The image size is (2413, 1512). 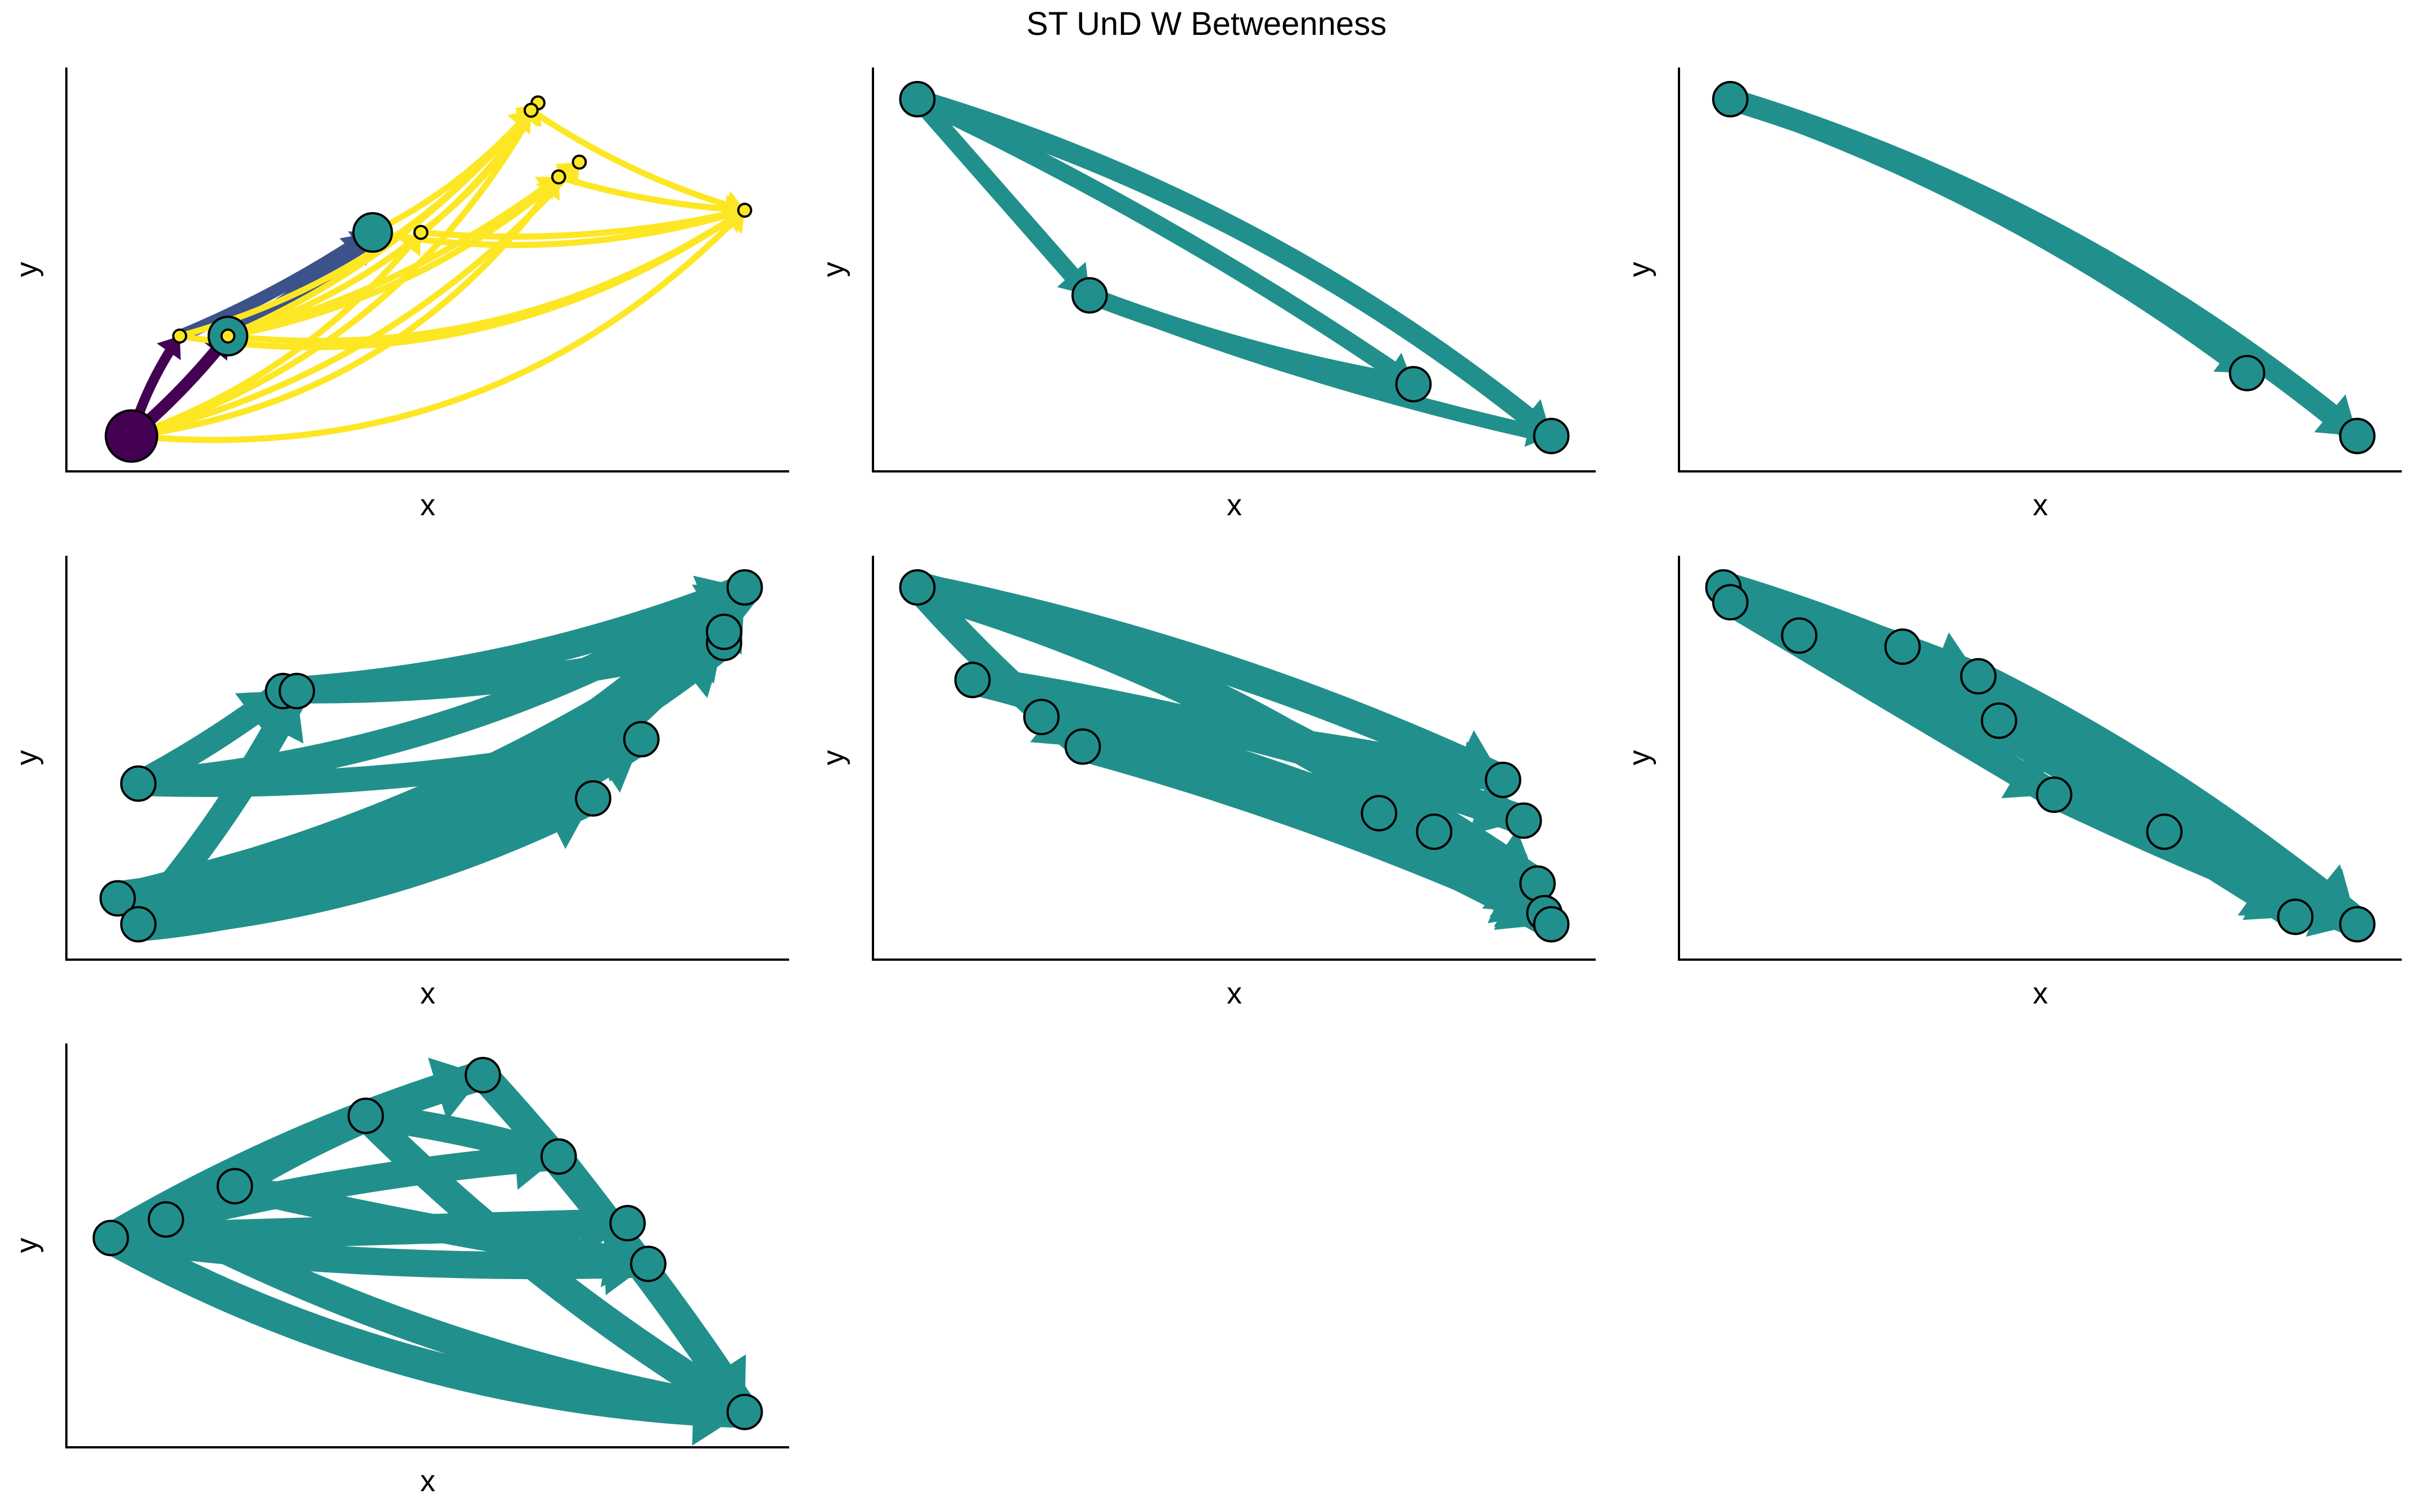 I want to click on panel-2: xy, so click(x=1206, y=295).